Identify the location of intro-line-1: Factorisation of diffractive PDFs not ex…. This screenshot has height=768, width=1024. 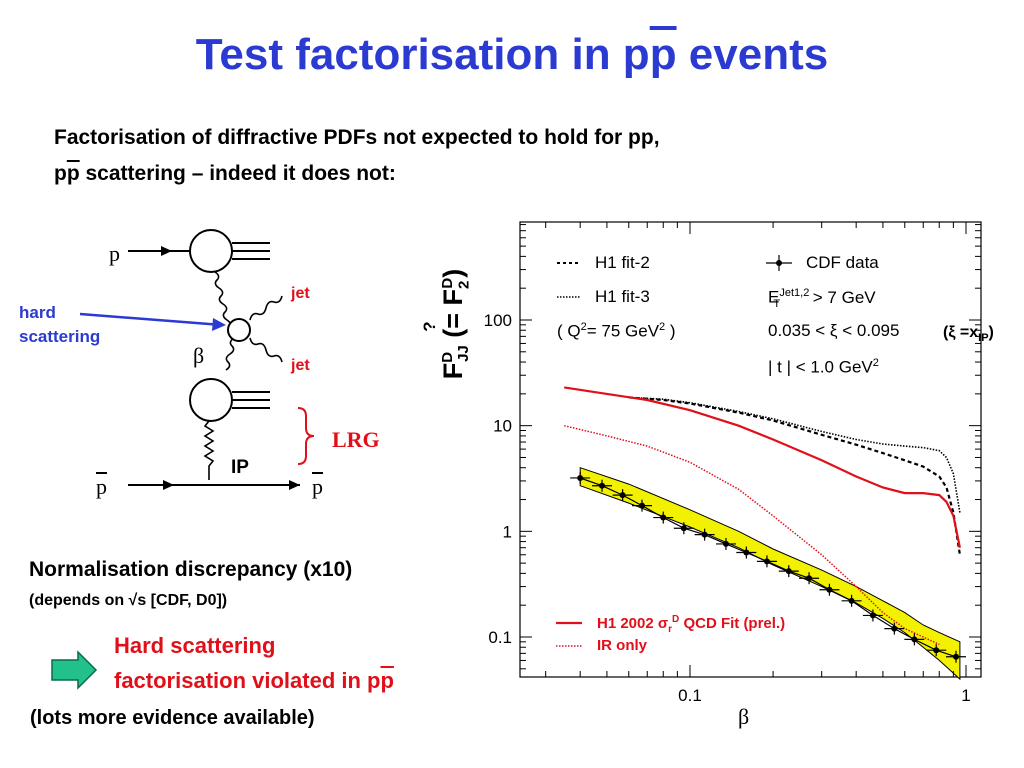
(357, 137).